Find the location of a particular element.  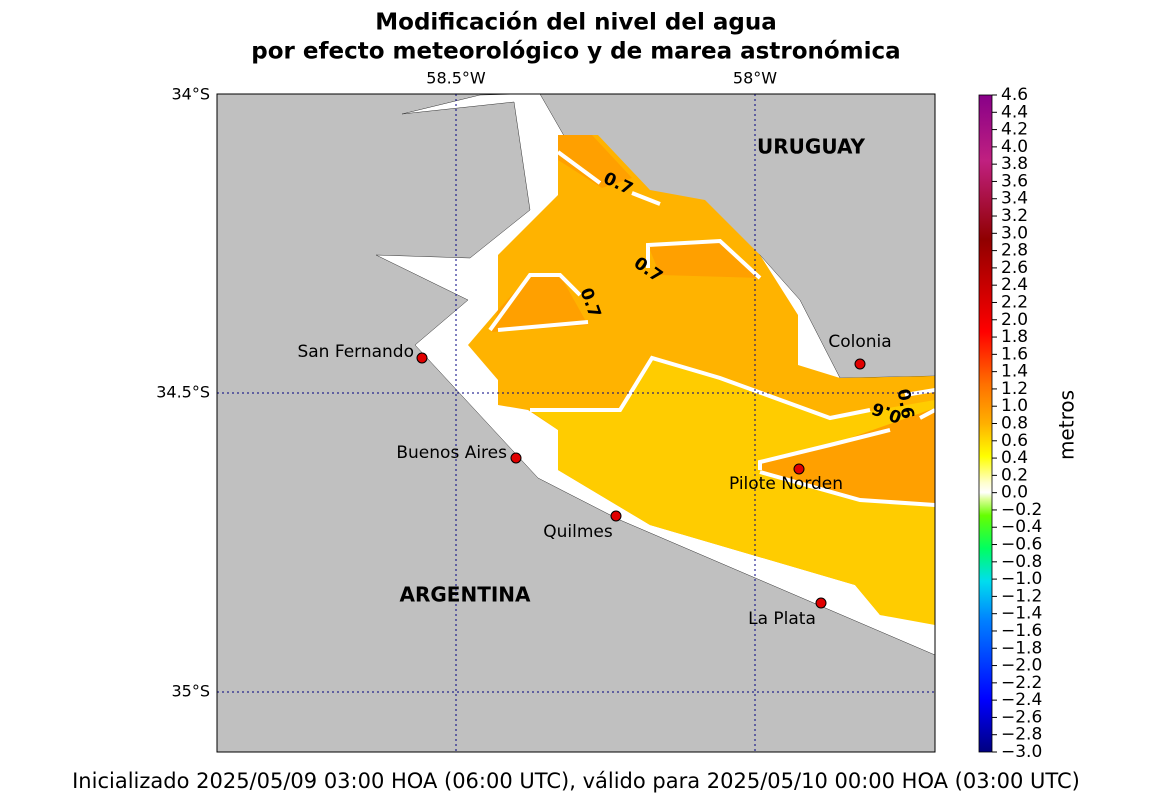

colorbar-tick-label: 0.2 is located at coordinates (1014, 475).